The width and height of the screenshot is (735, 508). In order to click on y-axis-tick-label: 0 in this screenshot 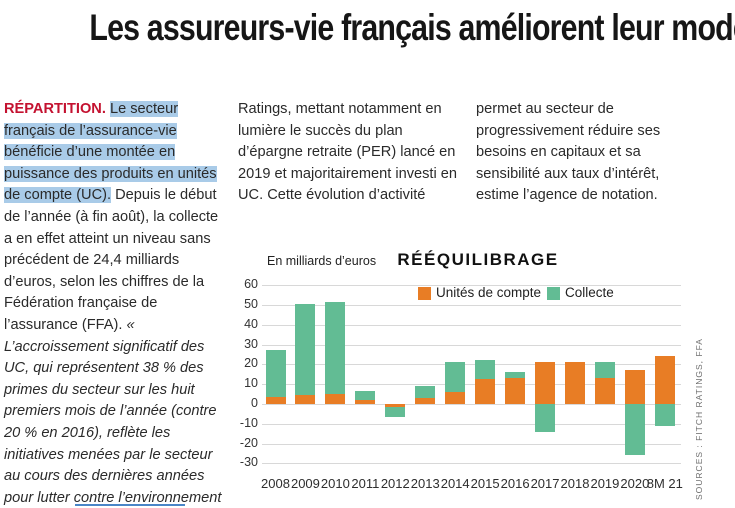, I will do `click(254, 403)`.